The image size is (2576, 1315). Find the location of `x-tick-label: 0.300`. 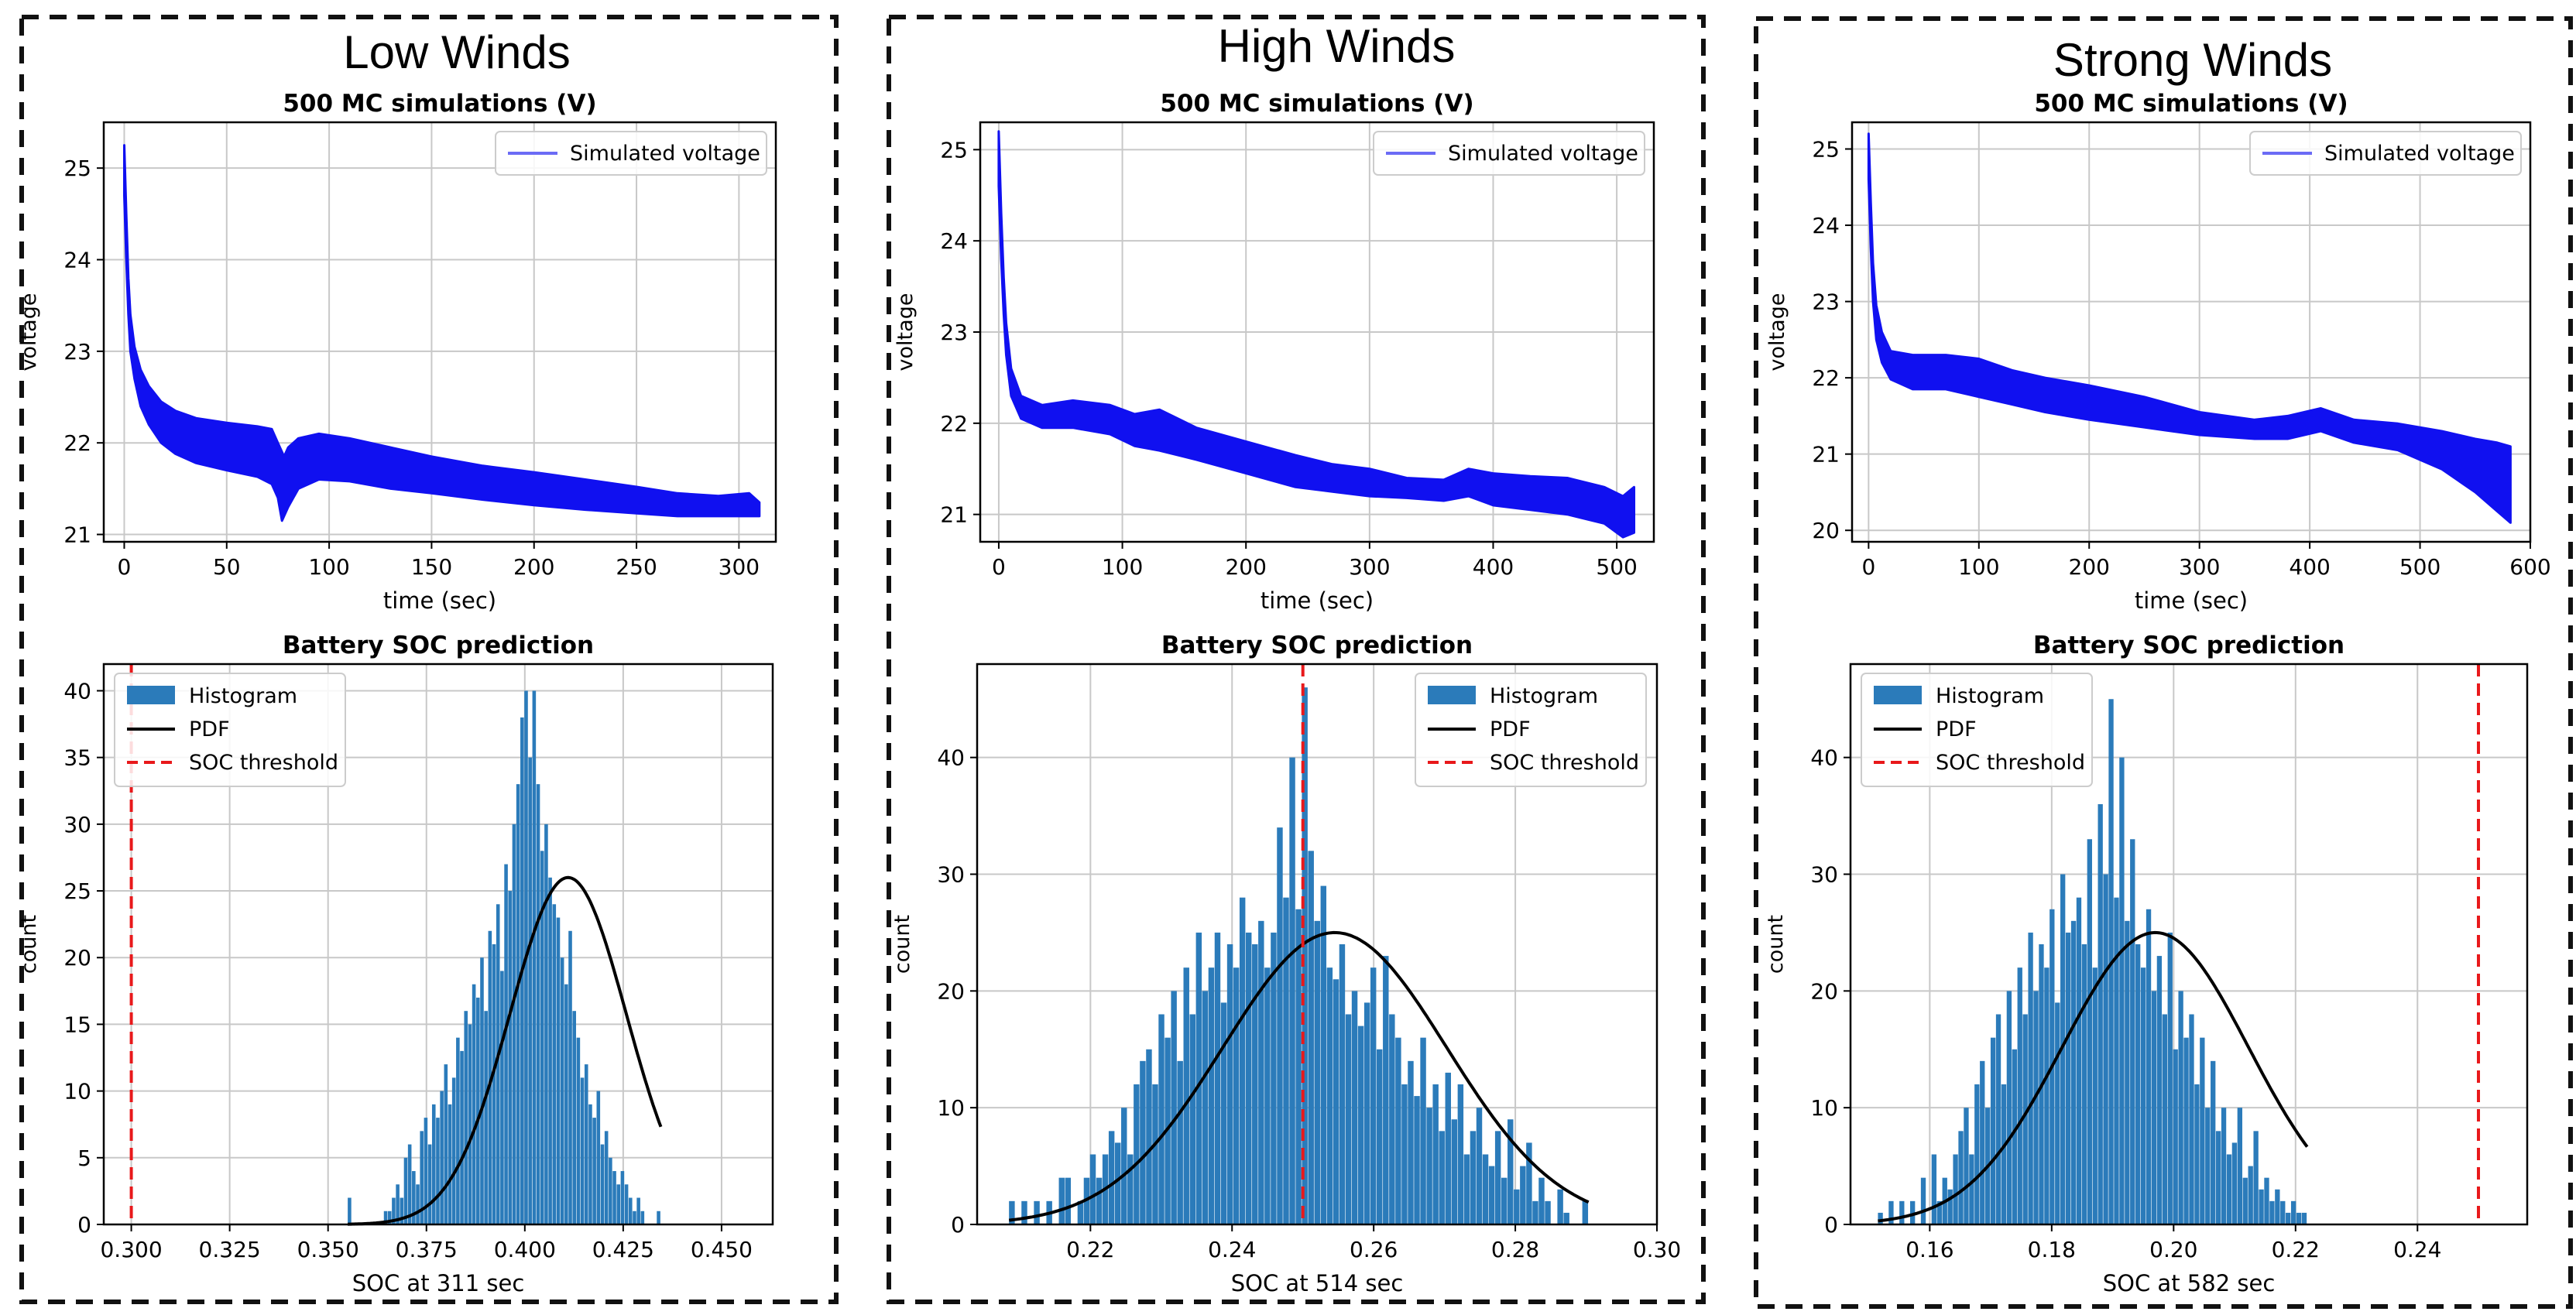

x-tick-label: 0.300 is located at coordinates (131, 1249).